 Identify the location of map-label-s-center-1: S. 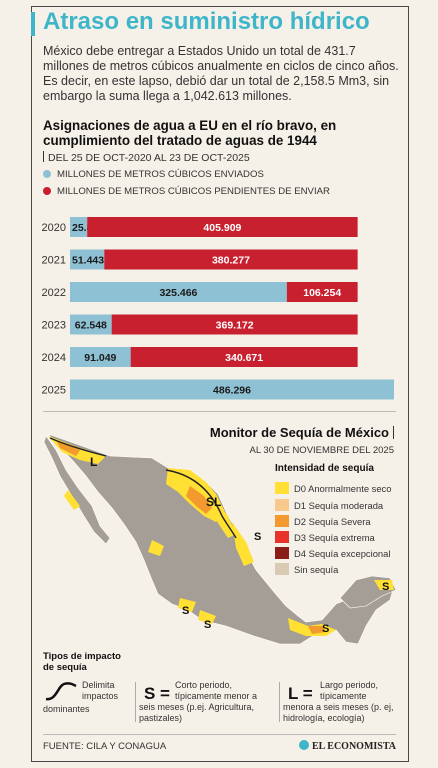
(185, 611).